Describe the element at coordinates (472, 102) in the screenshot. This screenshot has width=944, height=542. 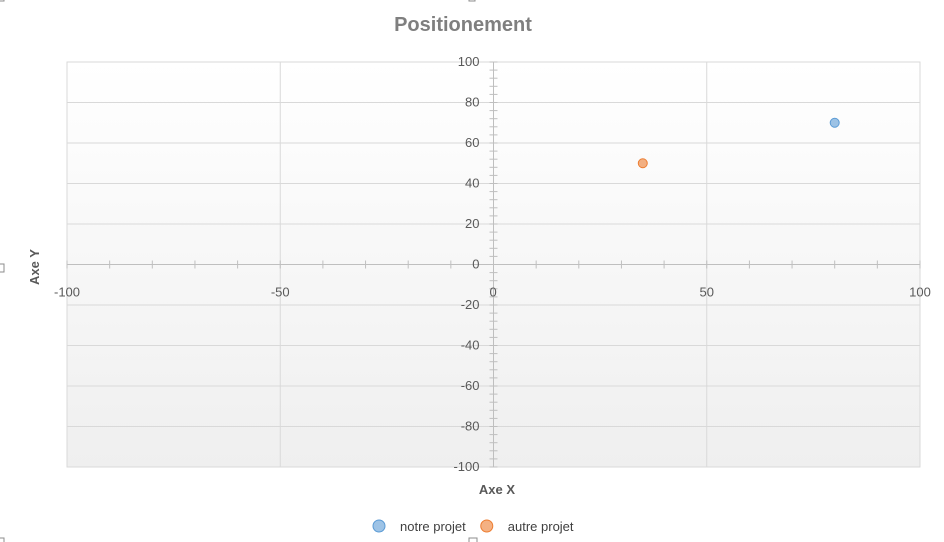
I see `y-tick-label: 80` at that location.